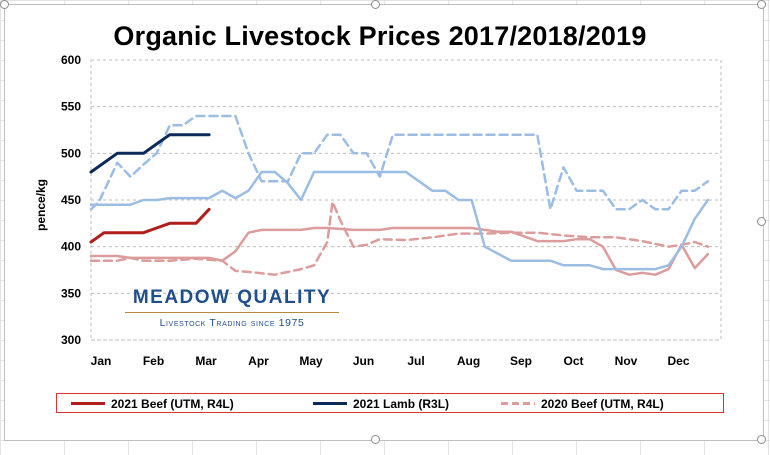 This screenshot has height=455, width=770. What do you see at coordinates (88, 403) in the screenshot?
I see `legend-swatch-2021-beef` at bounding box center [88, 403].